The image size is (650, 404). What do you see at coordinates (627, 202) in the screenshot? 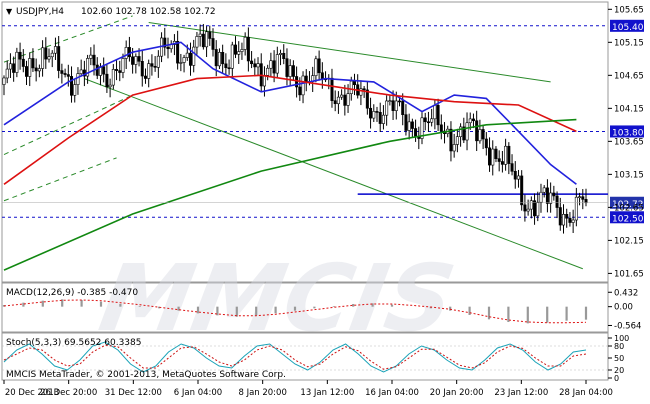
I see `current-price-box` at bounding box center [627, 202].